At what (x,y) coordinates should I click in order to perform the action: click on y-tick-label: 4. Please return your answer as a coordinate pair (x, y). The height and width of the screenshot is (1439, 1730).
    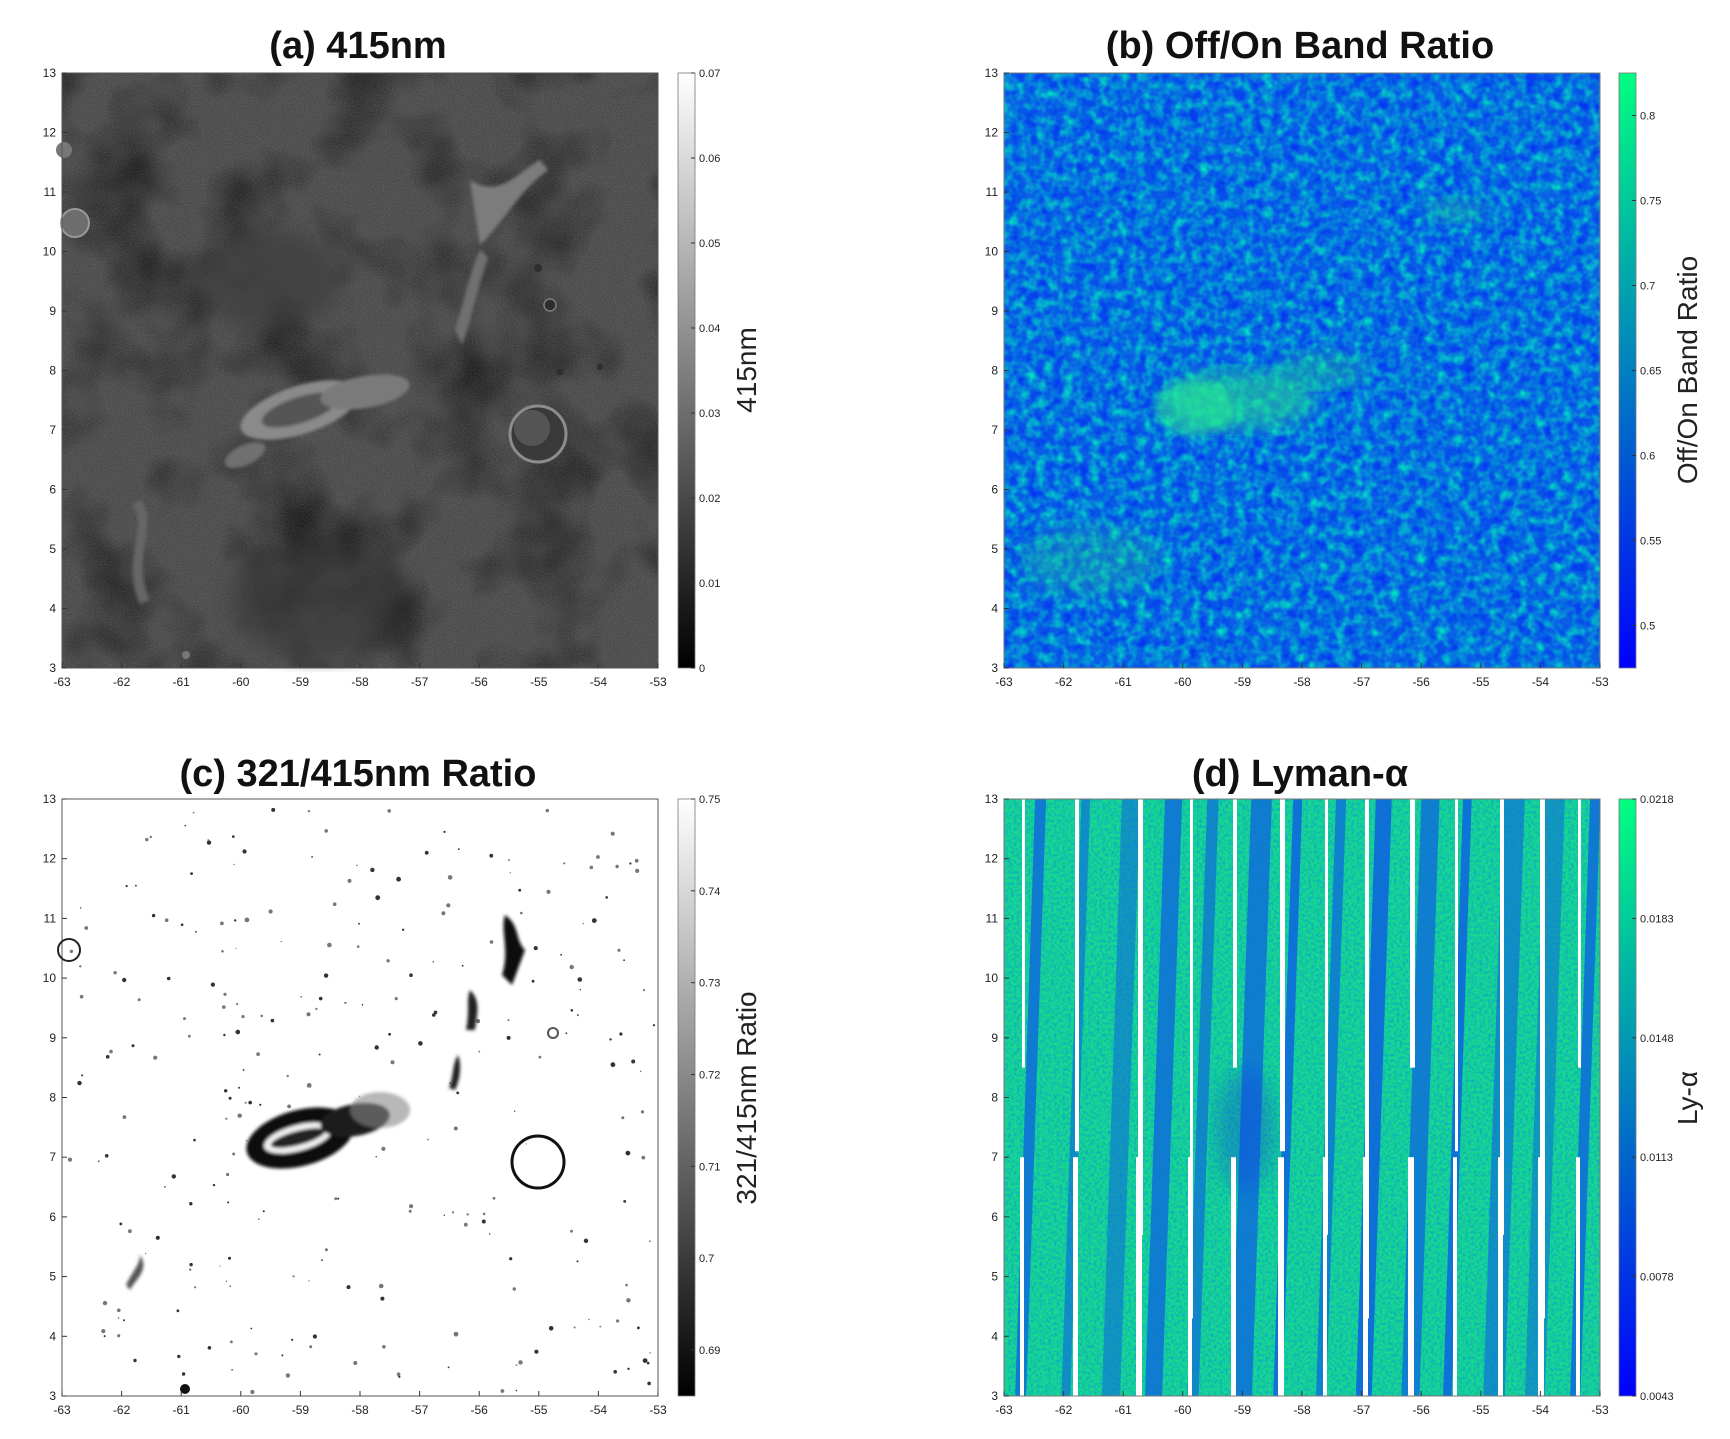
    Looking at the image, I should click on (52, 609).